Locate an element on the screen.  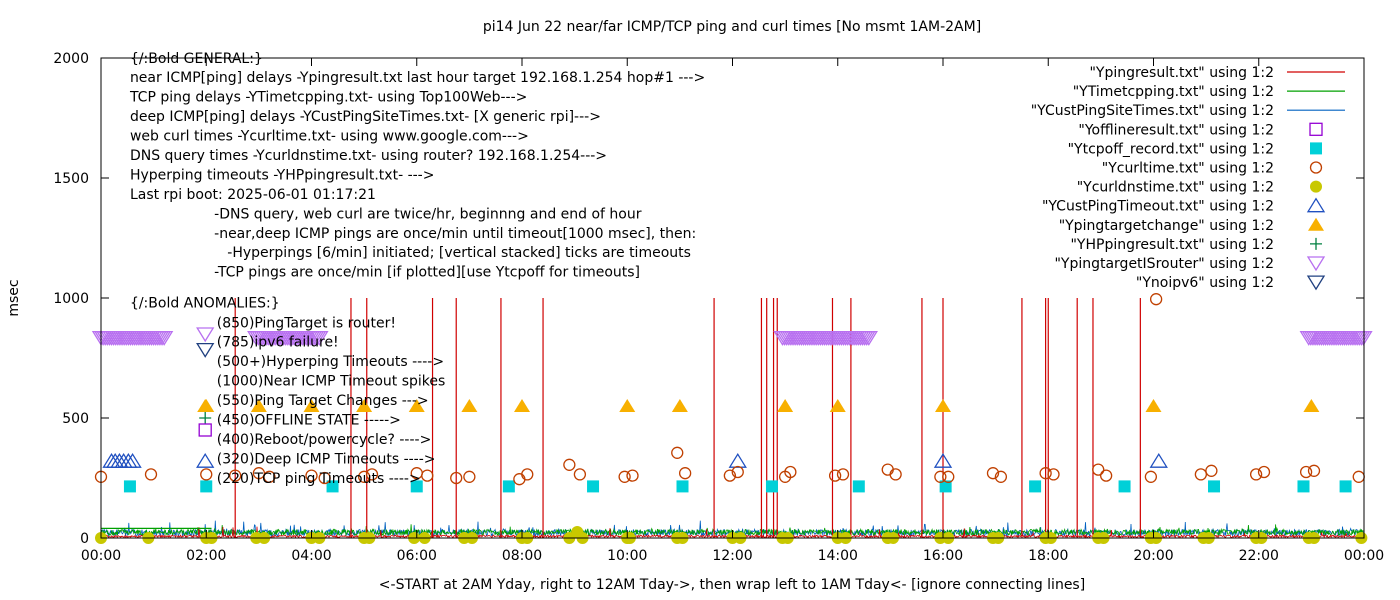
legend-entry-label: "Ypingtargetchange" using 1:2 is located at coordinates (1166, 226).